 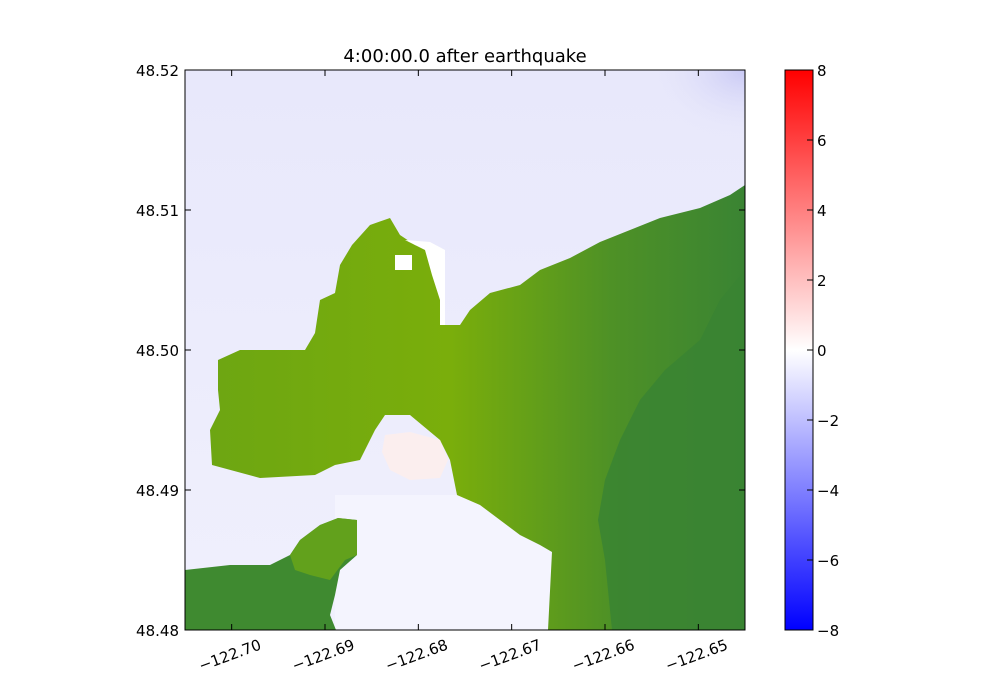 I want to click on x-tick-label: −122.70, so click(x=229, y=655).